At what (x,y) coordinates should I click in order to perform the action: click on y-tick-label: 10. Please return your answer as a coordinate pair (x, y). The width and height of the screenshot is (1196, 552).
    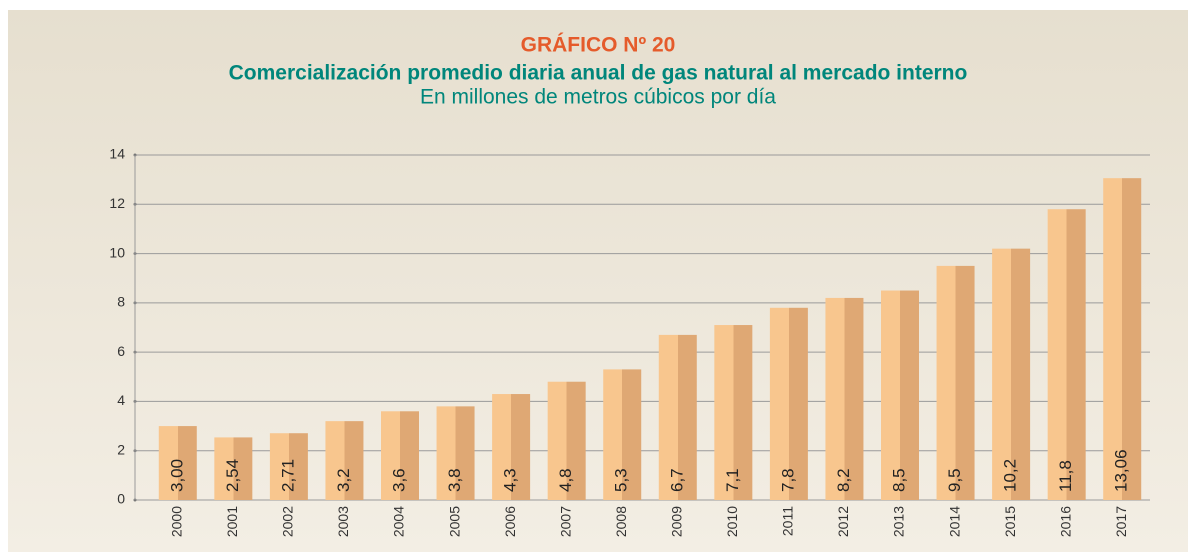
    Looking at the image, I should click on (117, 252).